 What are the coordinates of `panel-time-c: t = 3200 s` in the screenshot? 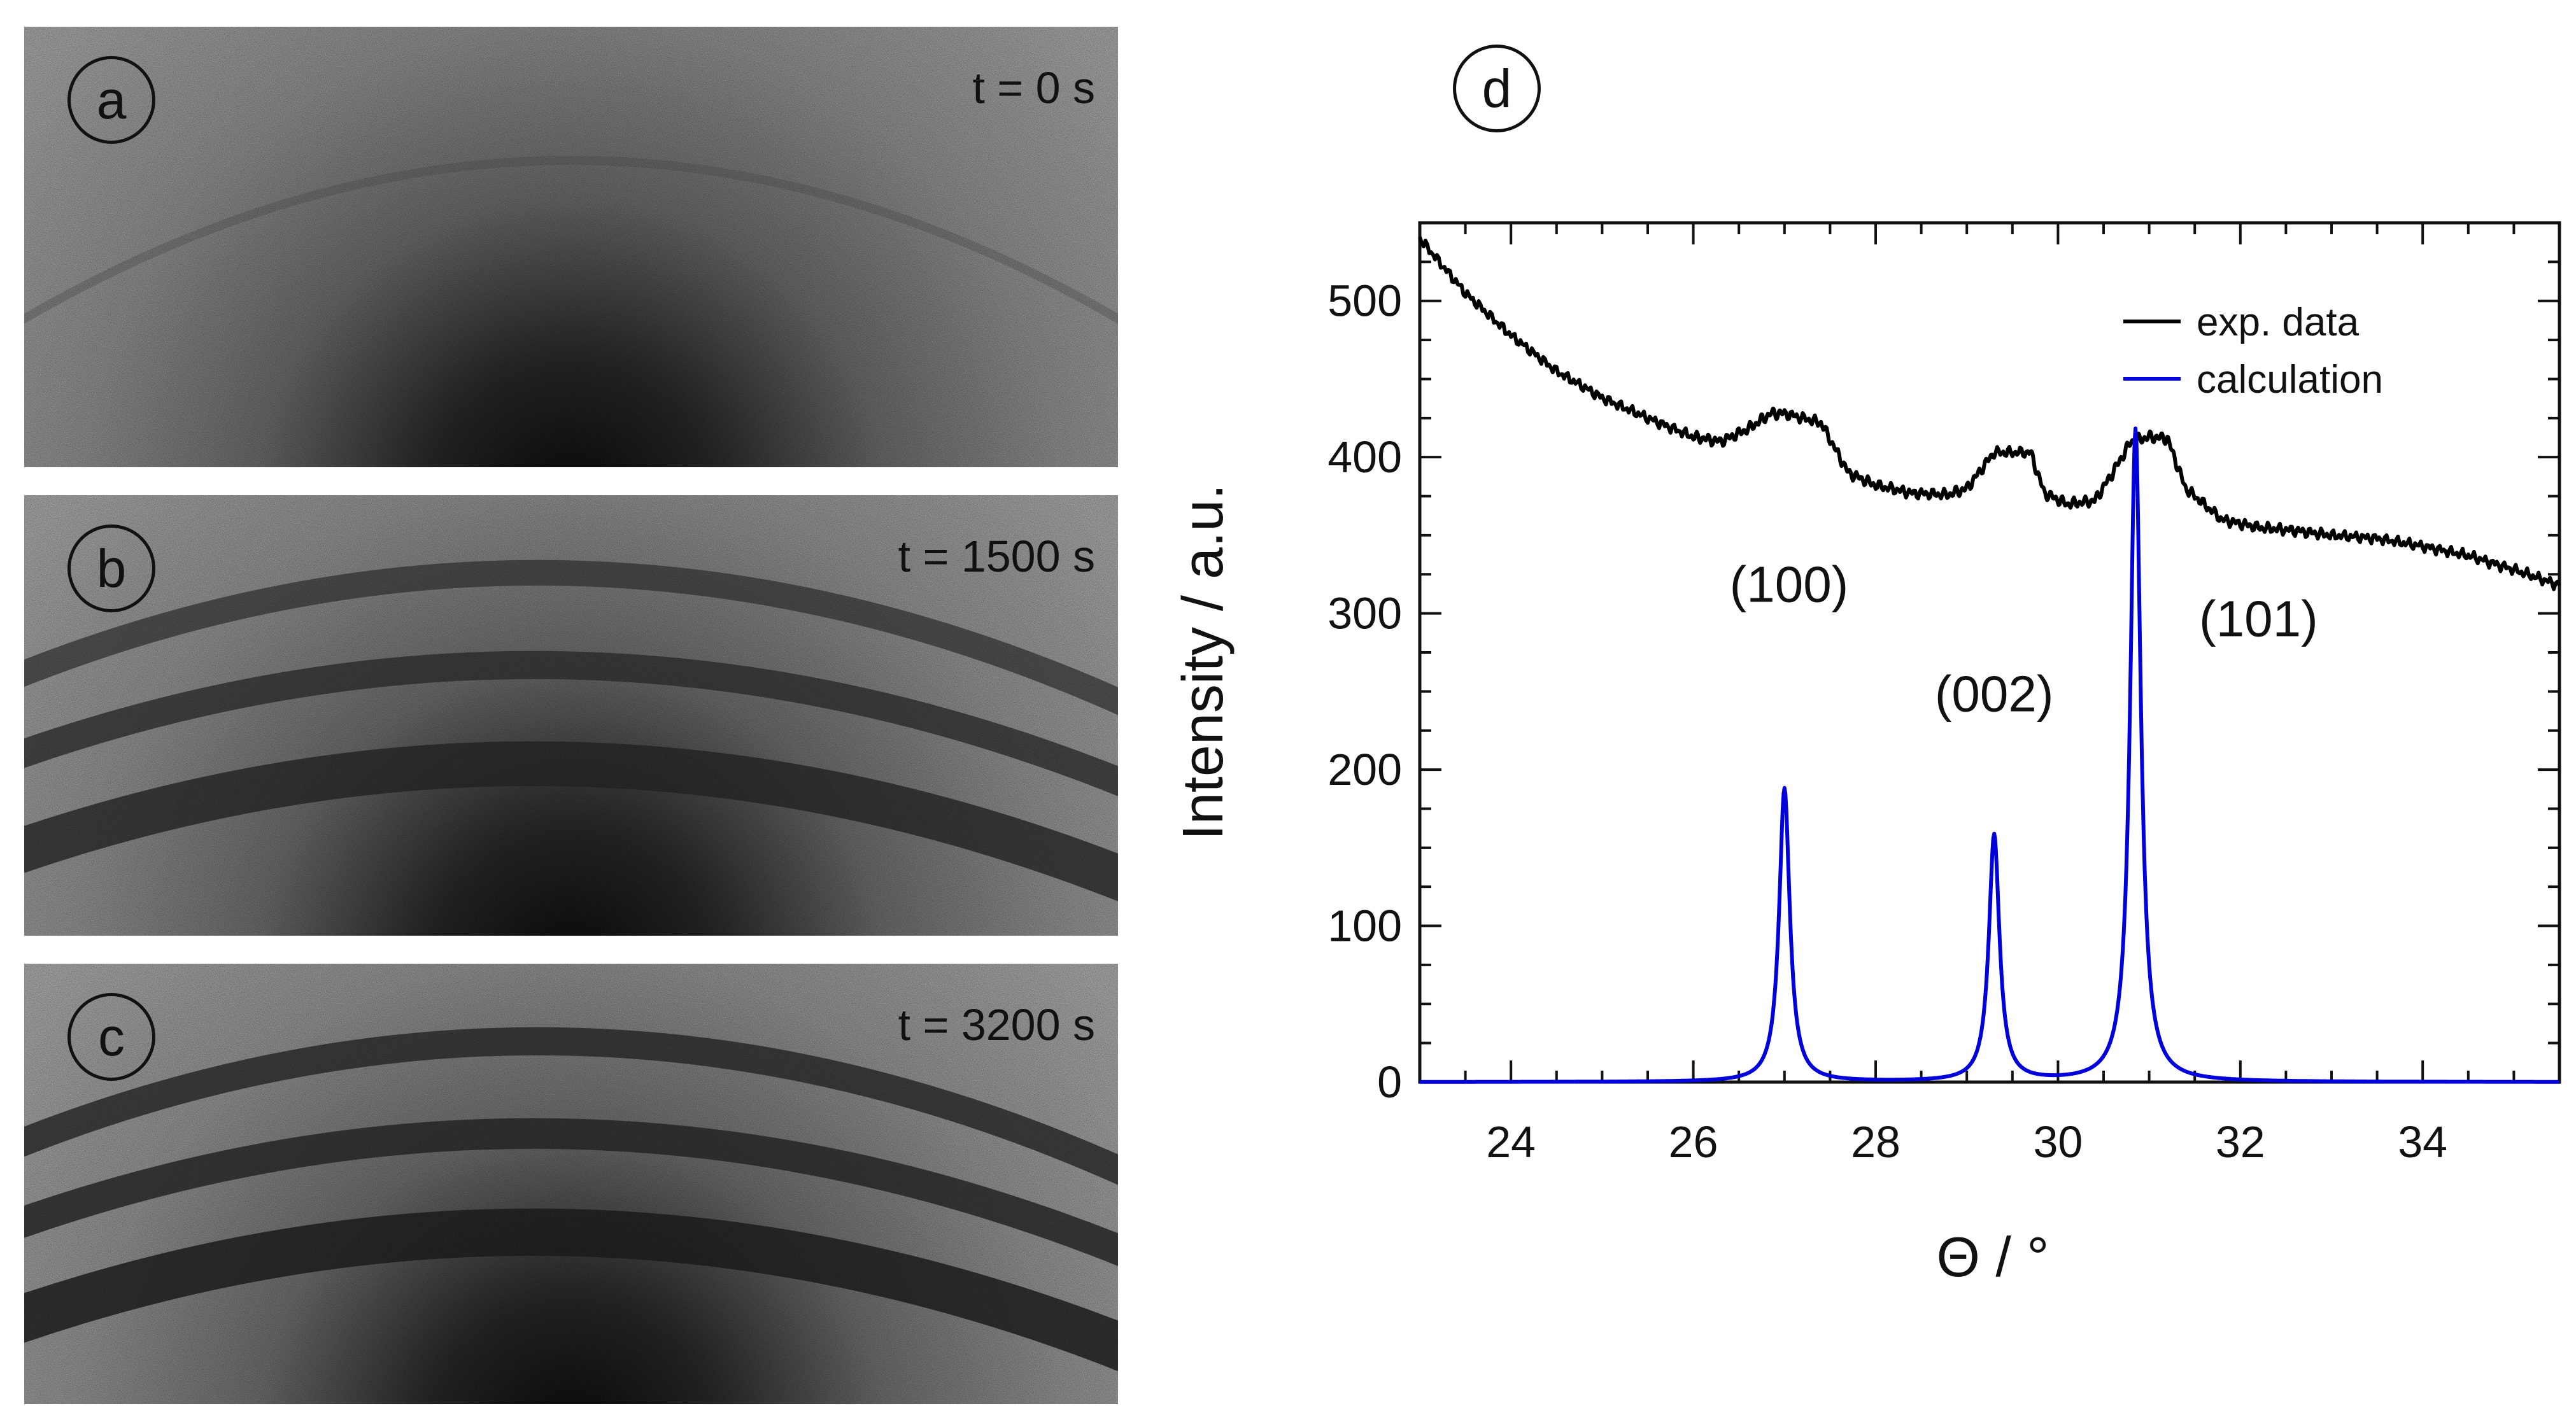 It's located at (996, 1025).